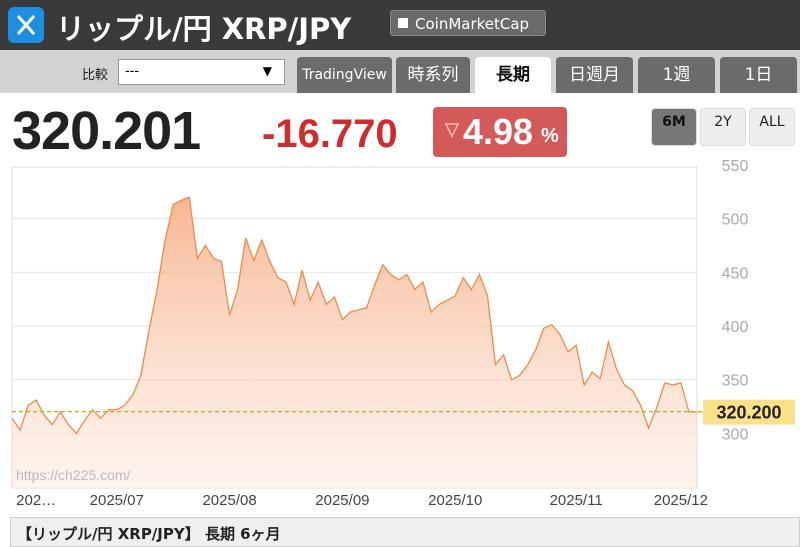 This screenshot has width=800, height=547. What do you see at coordinates (468, 23) in the screenshot?
I see `coinmarketcap-link: CoinMarketCap` at bounding box center [468, 23].